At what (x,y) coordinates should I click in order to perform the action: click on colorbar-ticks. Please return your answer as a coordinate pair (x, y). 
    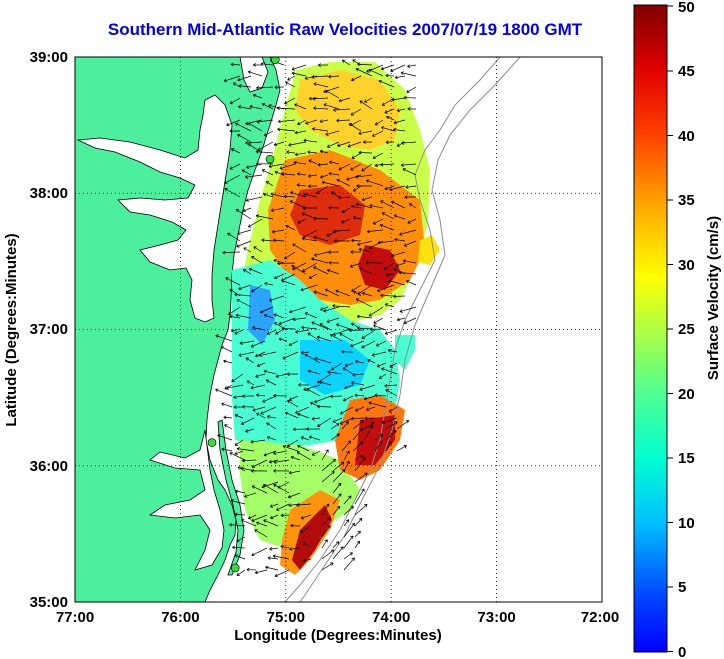
    Looking at the image, I should click on (670, 328).